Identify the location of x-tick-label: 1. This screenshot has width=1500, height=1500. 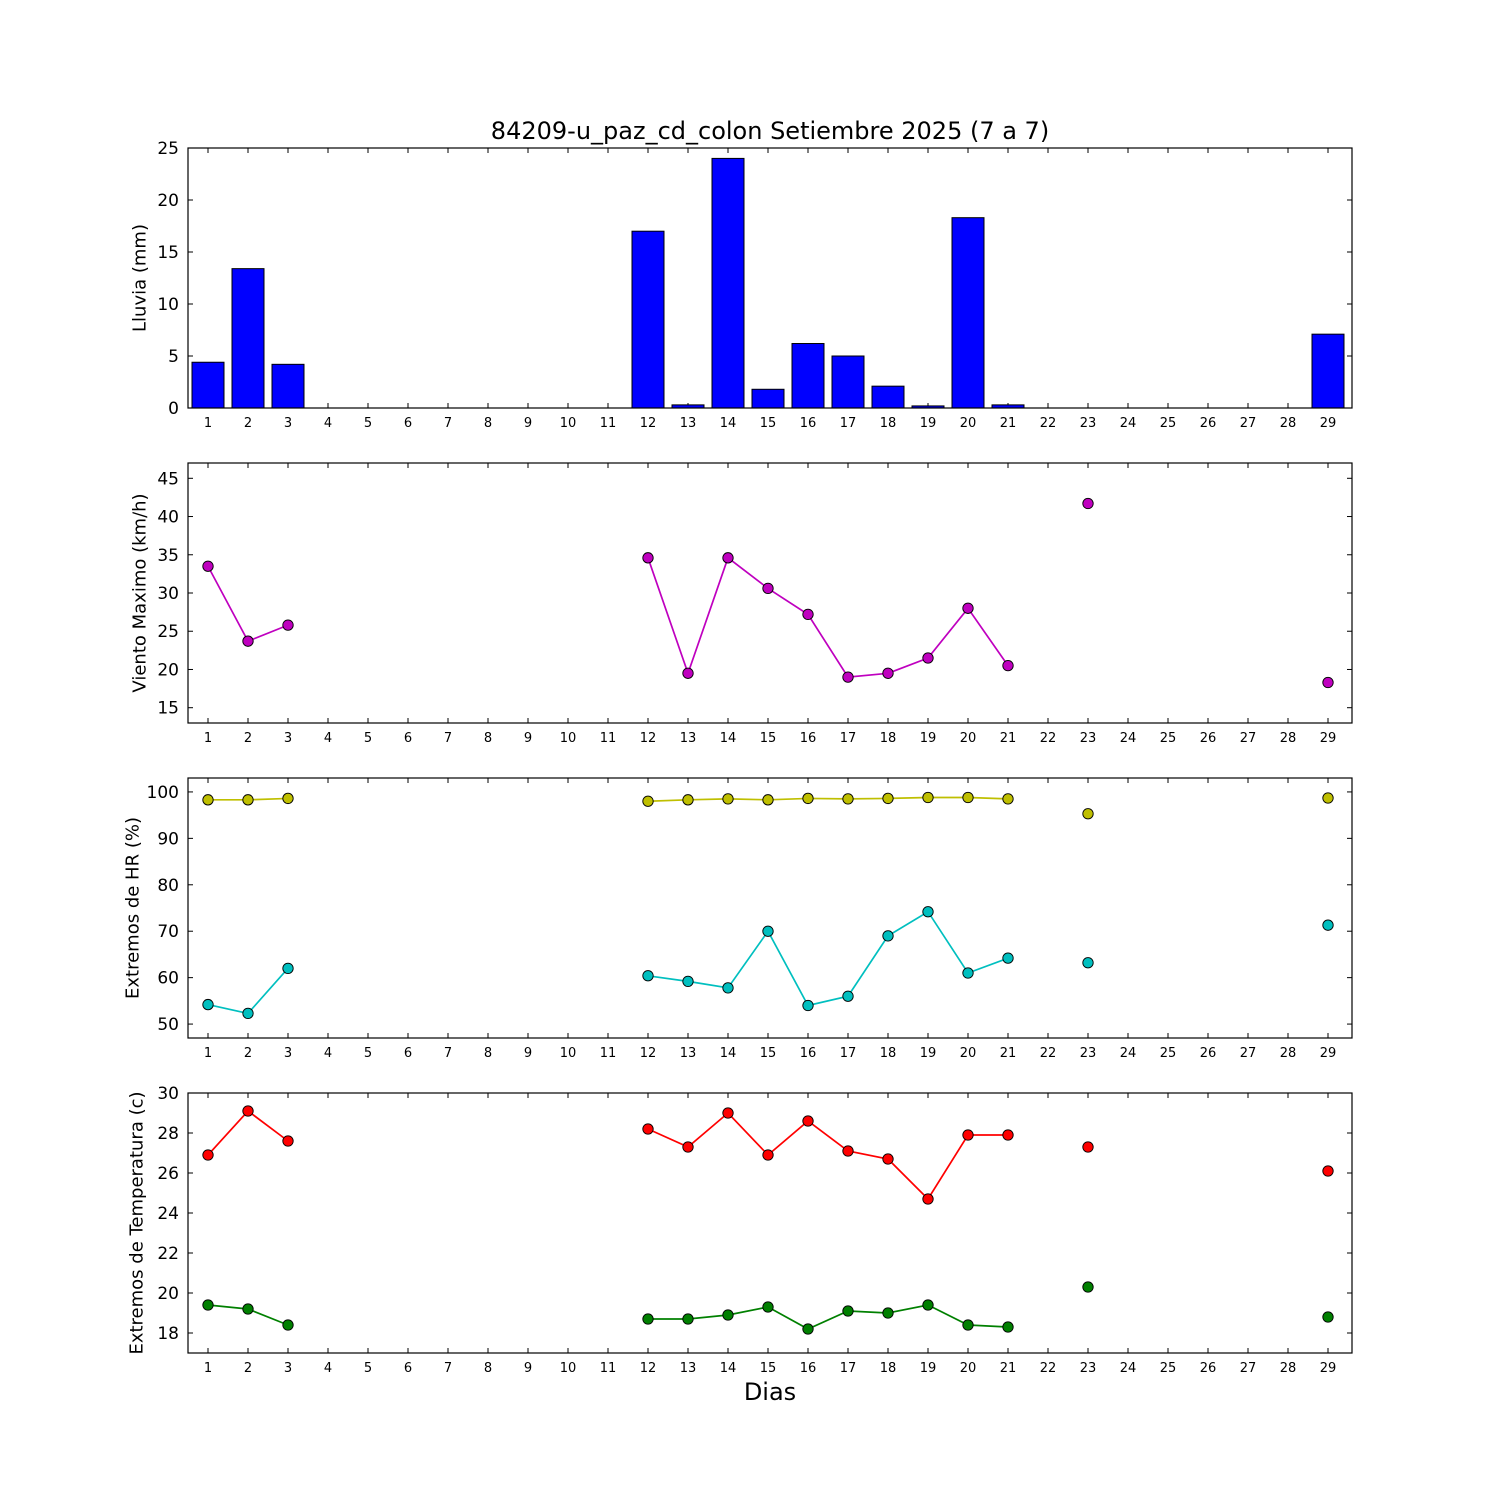
(208, 1053).